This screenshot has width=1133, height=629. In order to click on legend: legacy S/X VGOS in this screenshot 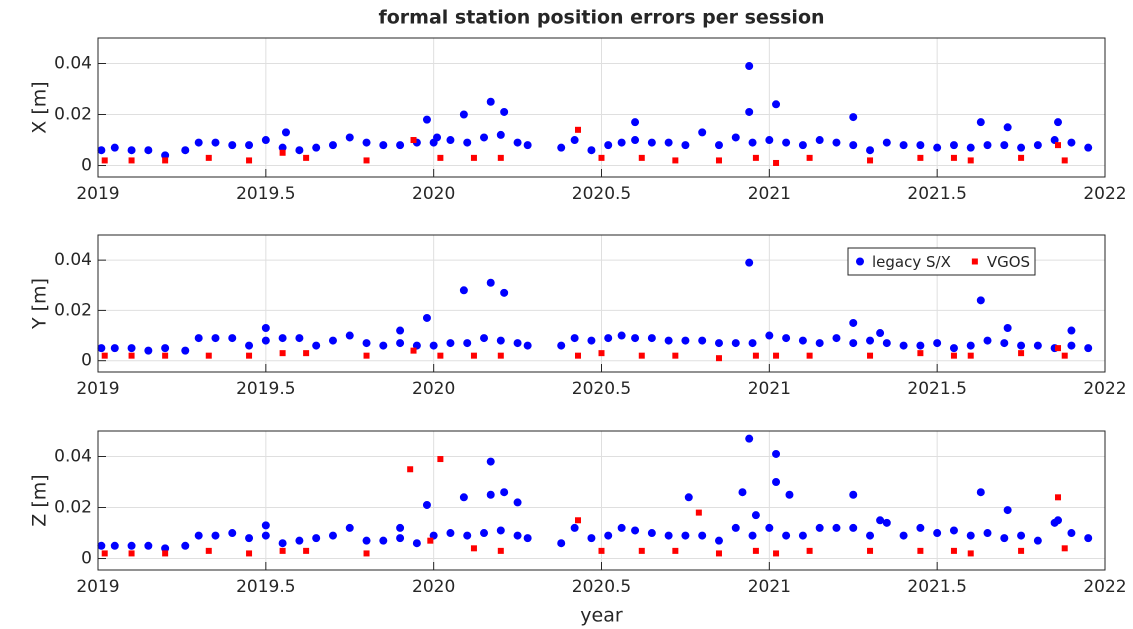, I will do `click(941, 261)`.